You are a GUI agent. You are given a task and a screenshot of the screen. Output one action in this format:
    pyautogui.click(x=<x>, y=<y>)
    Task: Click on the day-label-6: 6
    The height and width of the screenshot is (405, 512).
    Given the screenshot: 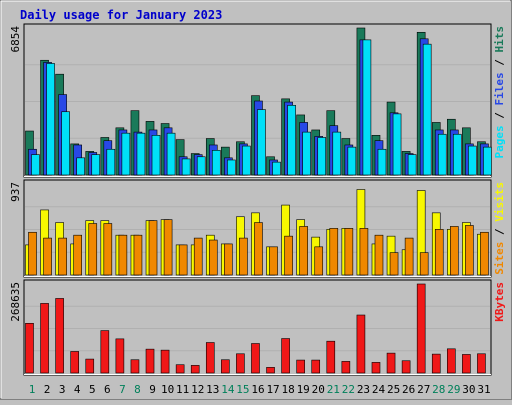 What is the action you would take?
    pyautogui.click(x=107, y=389)
    